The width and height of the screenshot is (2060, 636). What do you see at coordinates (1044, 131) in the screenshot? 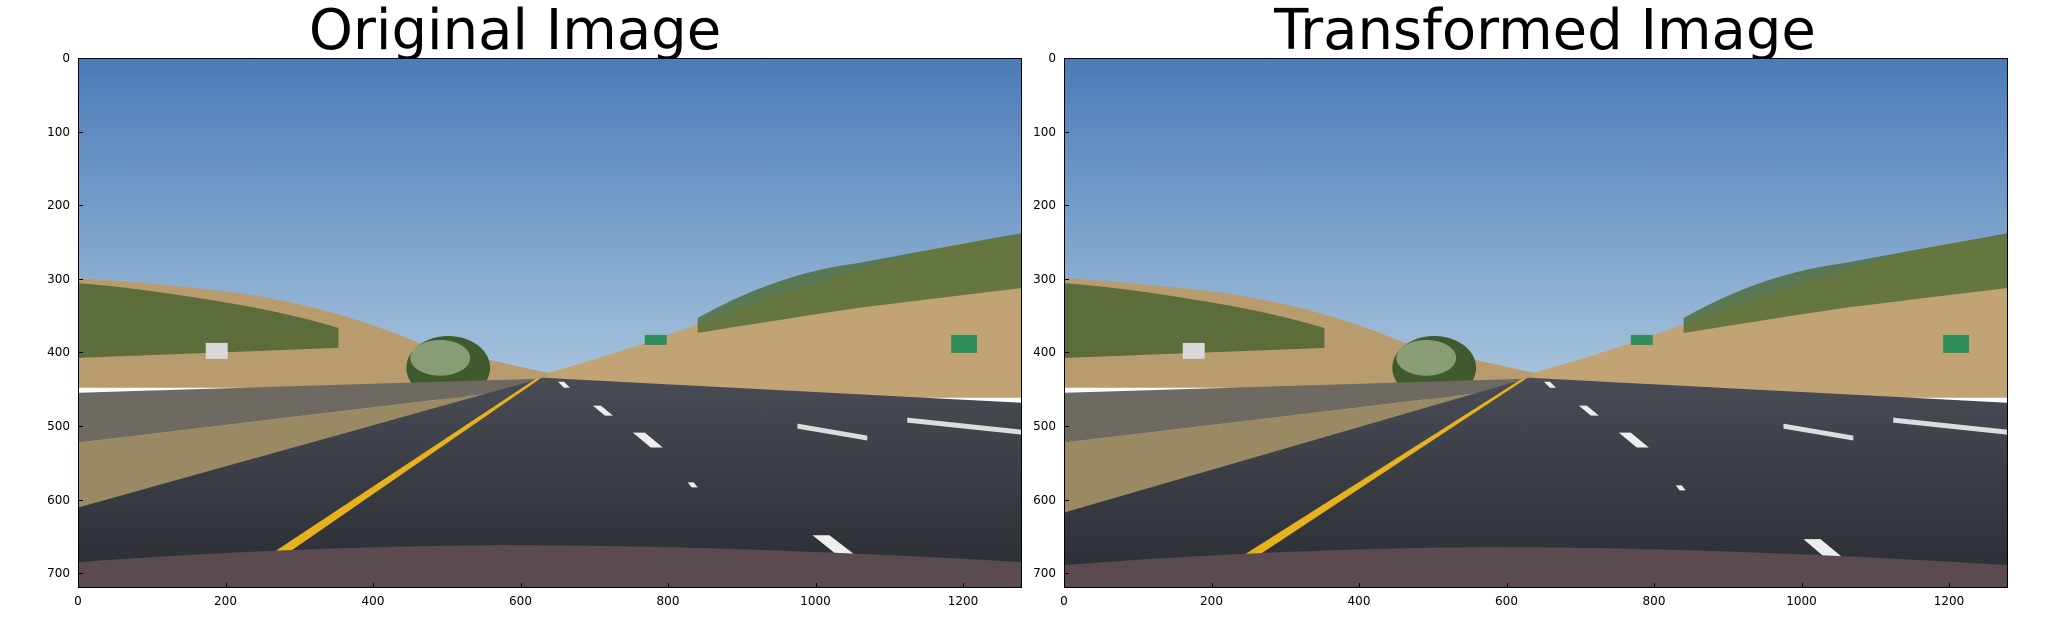
I see `transformed-y-tick-label: 100` at bounding box center [1044, 131].